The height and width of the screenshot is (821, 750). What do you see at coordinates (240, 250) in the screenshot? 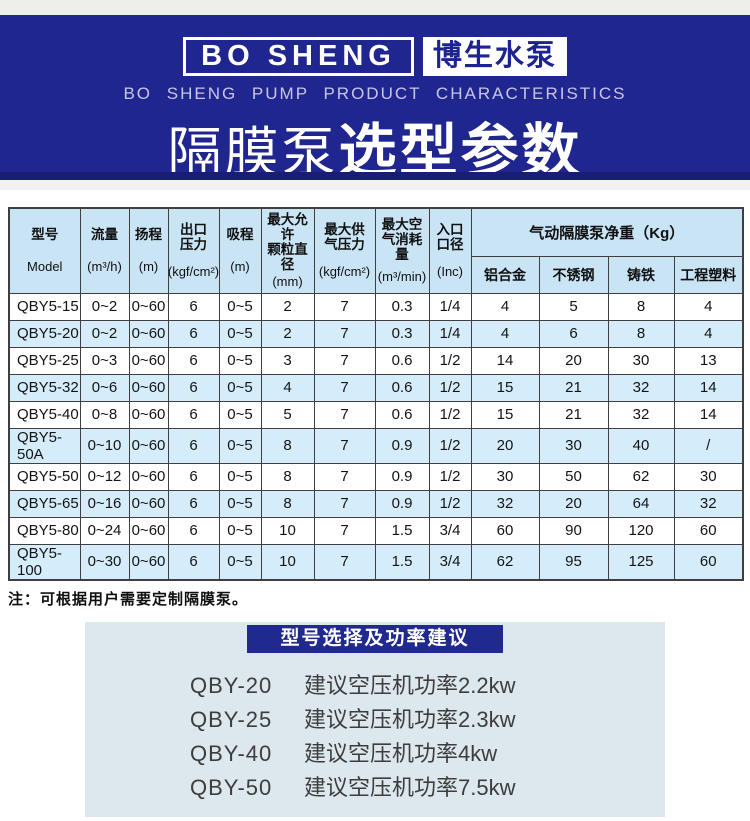
I see `col-header-suction: 吸程 (m)` at bounding box center [240, 250].